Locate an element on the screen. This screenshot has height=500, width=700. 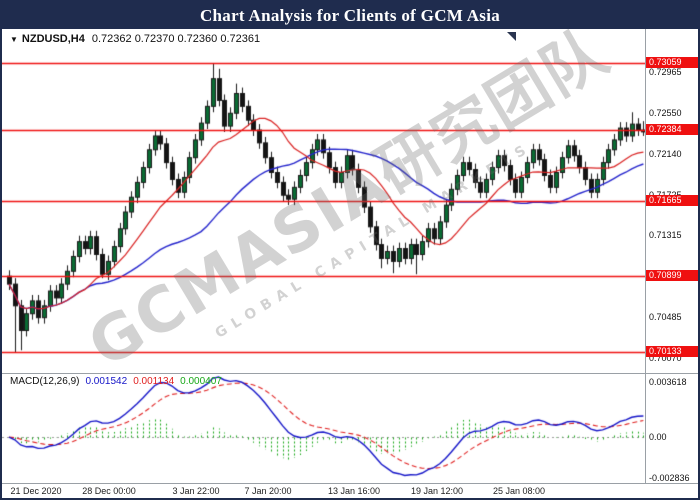
price-level-badge: 0.70133 is located at coordinates (672, 351).